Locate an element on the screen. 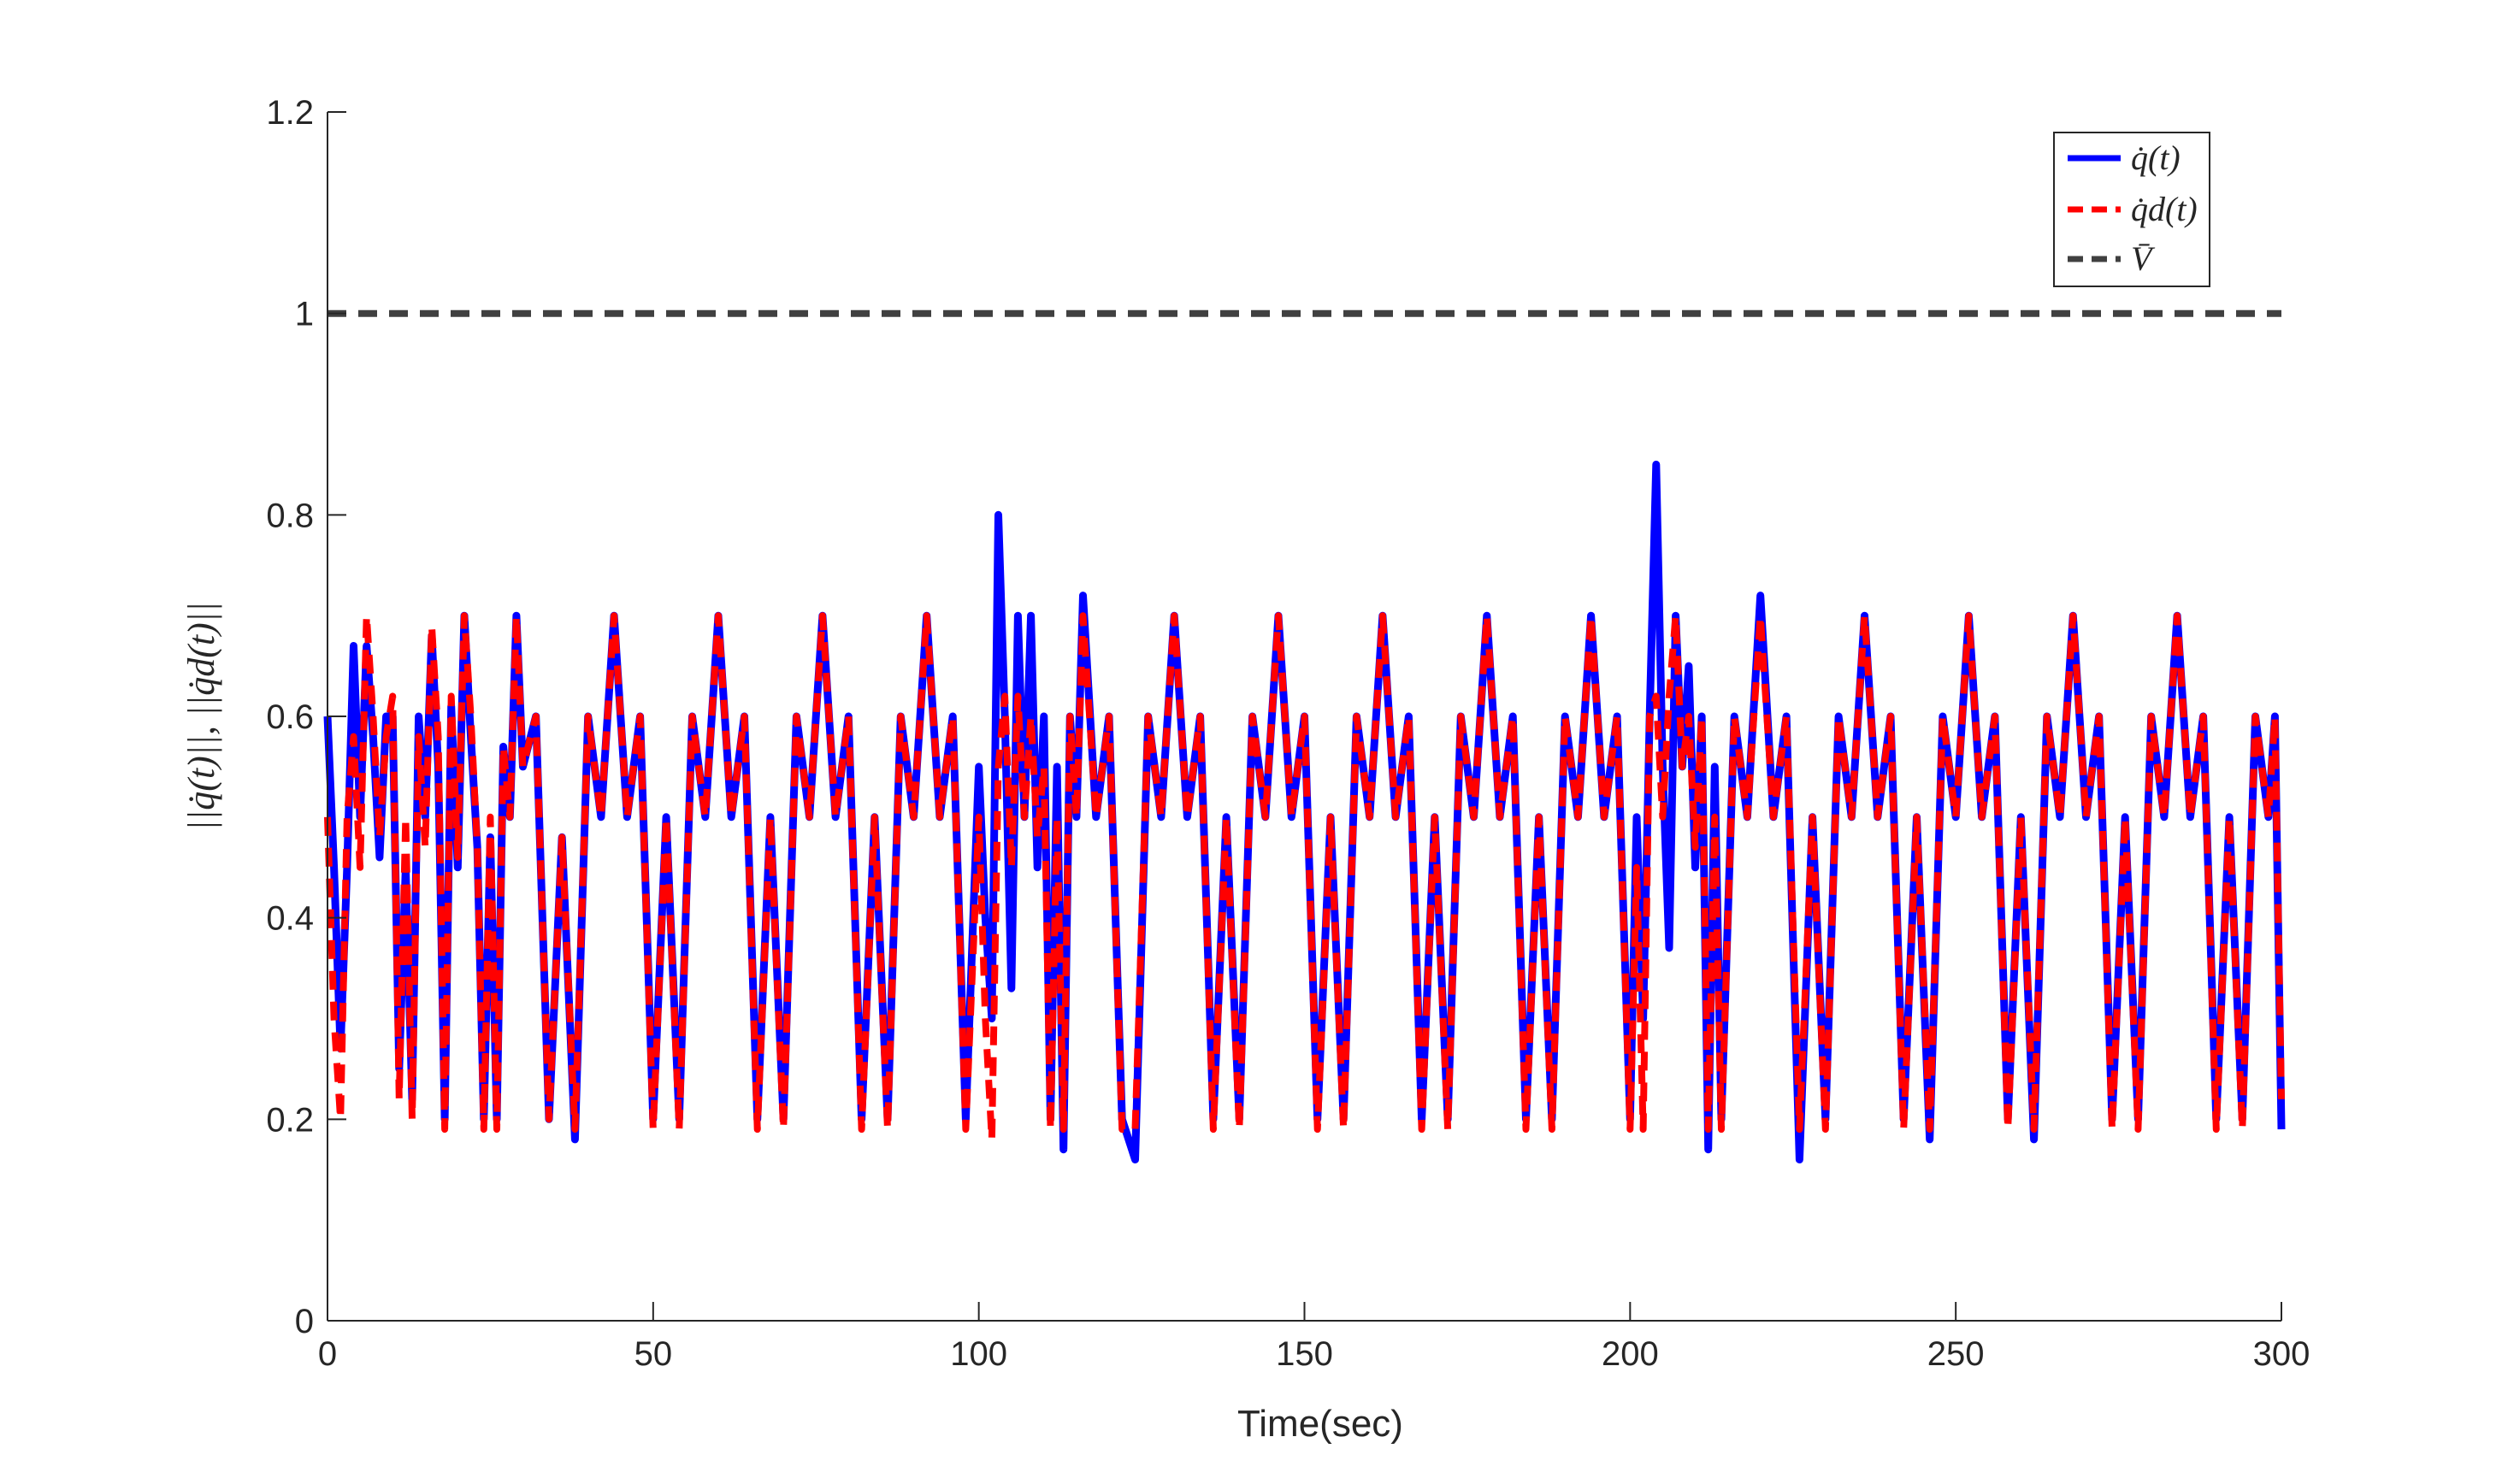 This screenshot has height=1484, width=2514. legend-label-v-bar: V̄ is located at coordinates (2144, 258).